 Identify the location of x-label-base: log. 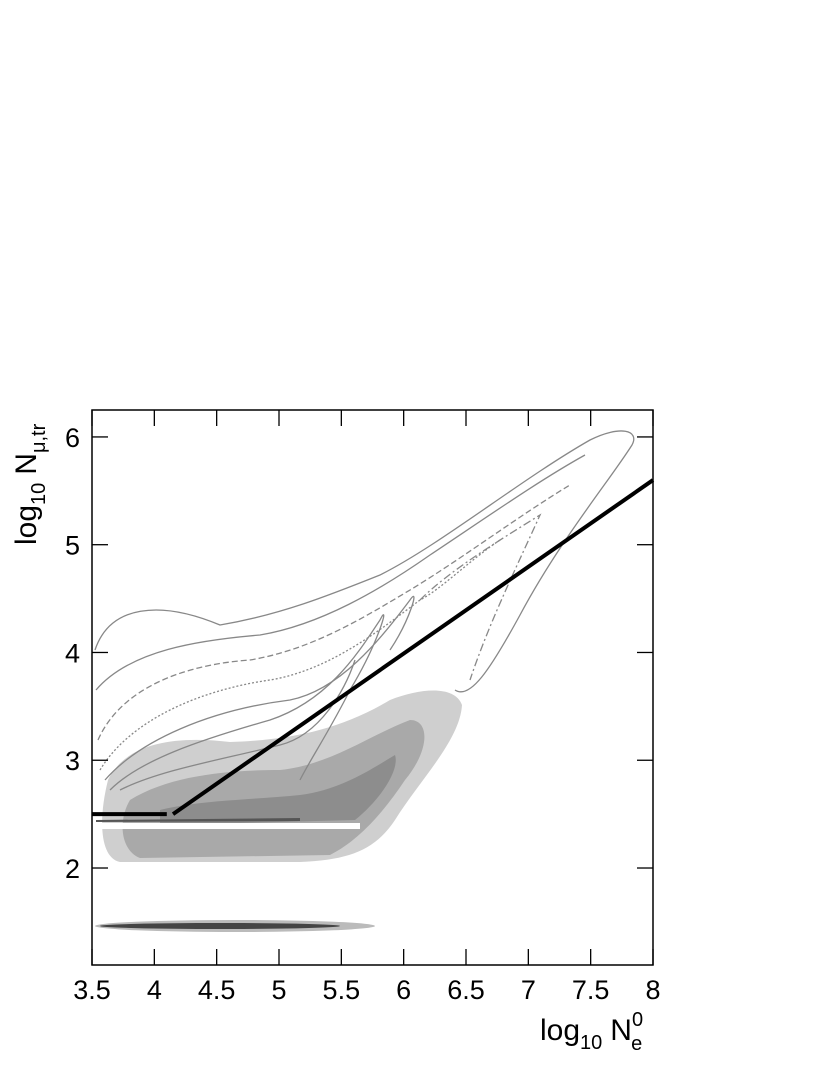
(560, 1030).